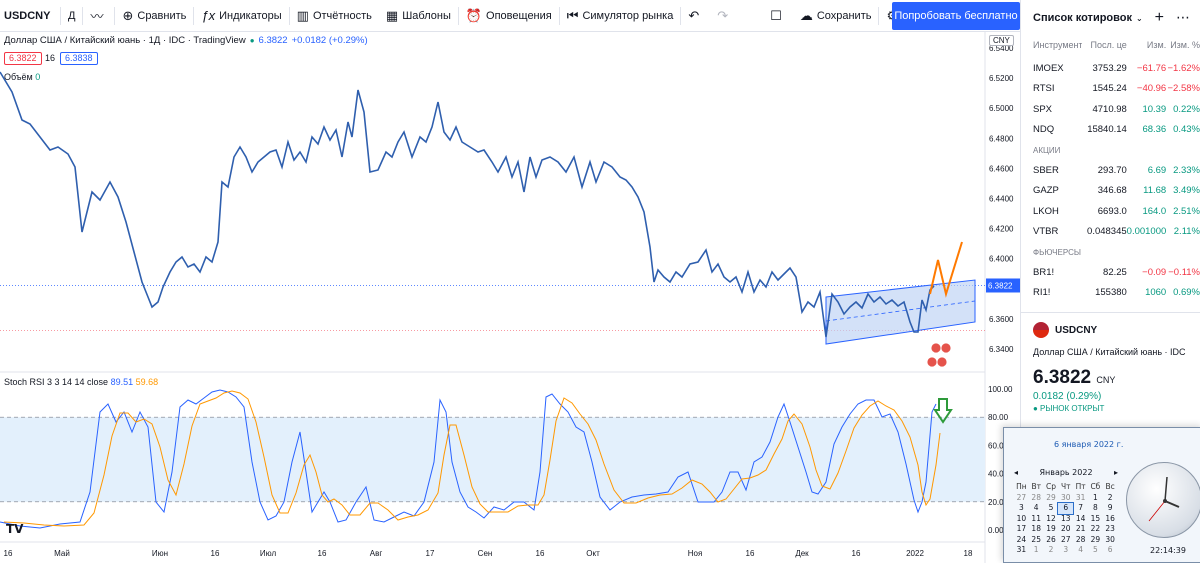  Describe the element at coordinates (1057, 252) in the screenshot. I see `group-futures: ФЬЮЧЕРСЫ` at that location.